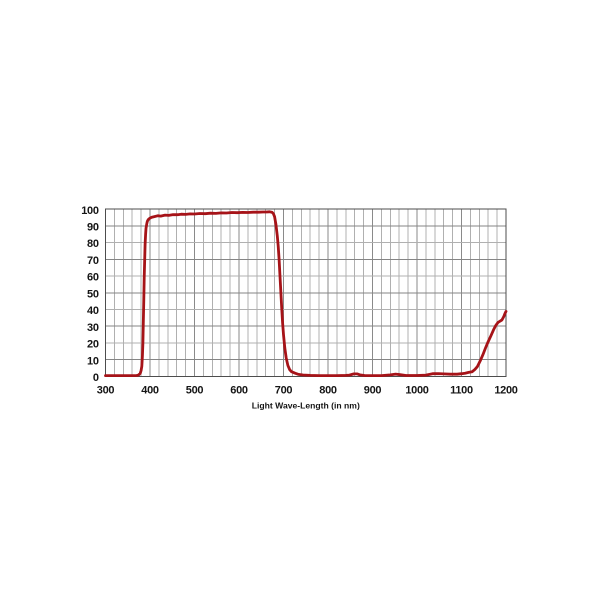 Image resolution: width=600 pixels, height=600 pixels. What do you see at coordinates (195, 391) in the screenshot?
I see `svg-text: 500` at bounding box center [195, 391].